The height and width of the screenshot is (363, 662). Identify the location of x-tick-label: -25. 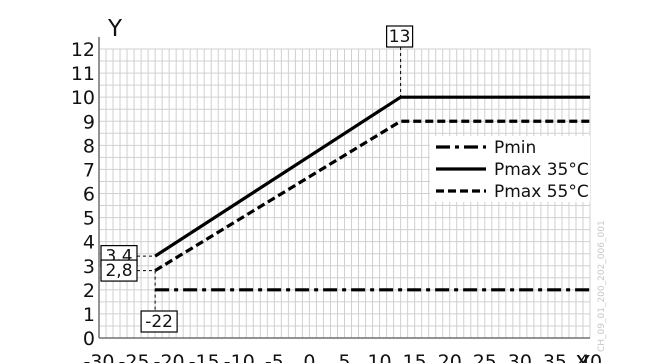
(134, 357).